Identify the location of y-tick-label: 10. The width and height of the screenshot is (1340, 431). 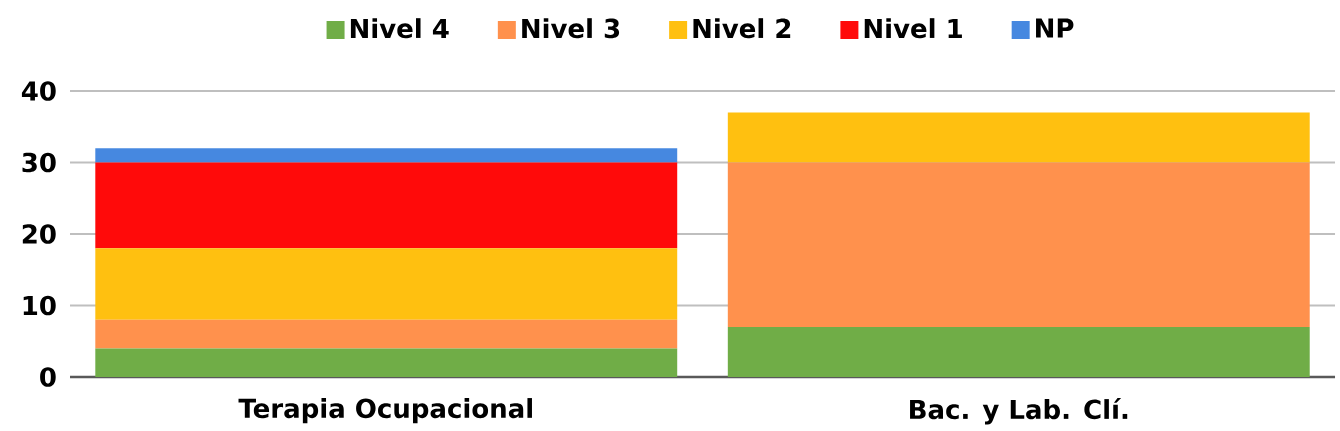
(39, 305).